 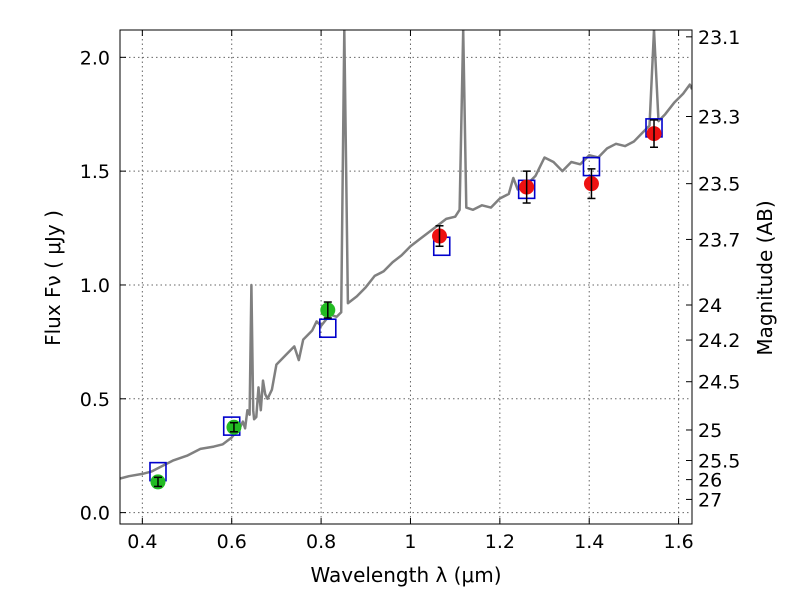 I want to click on y-axis-label-right: Magnitude (AB), so click(x=765, y=277).